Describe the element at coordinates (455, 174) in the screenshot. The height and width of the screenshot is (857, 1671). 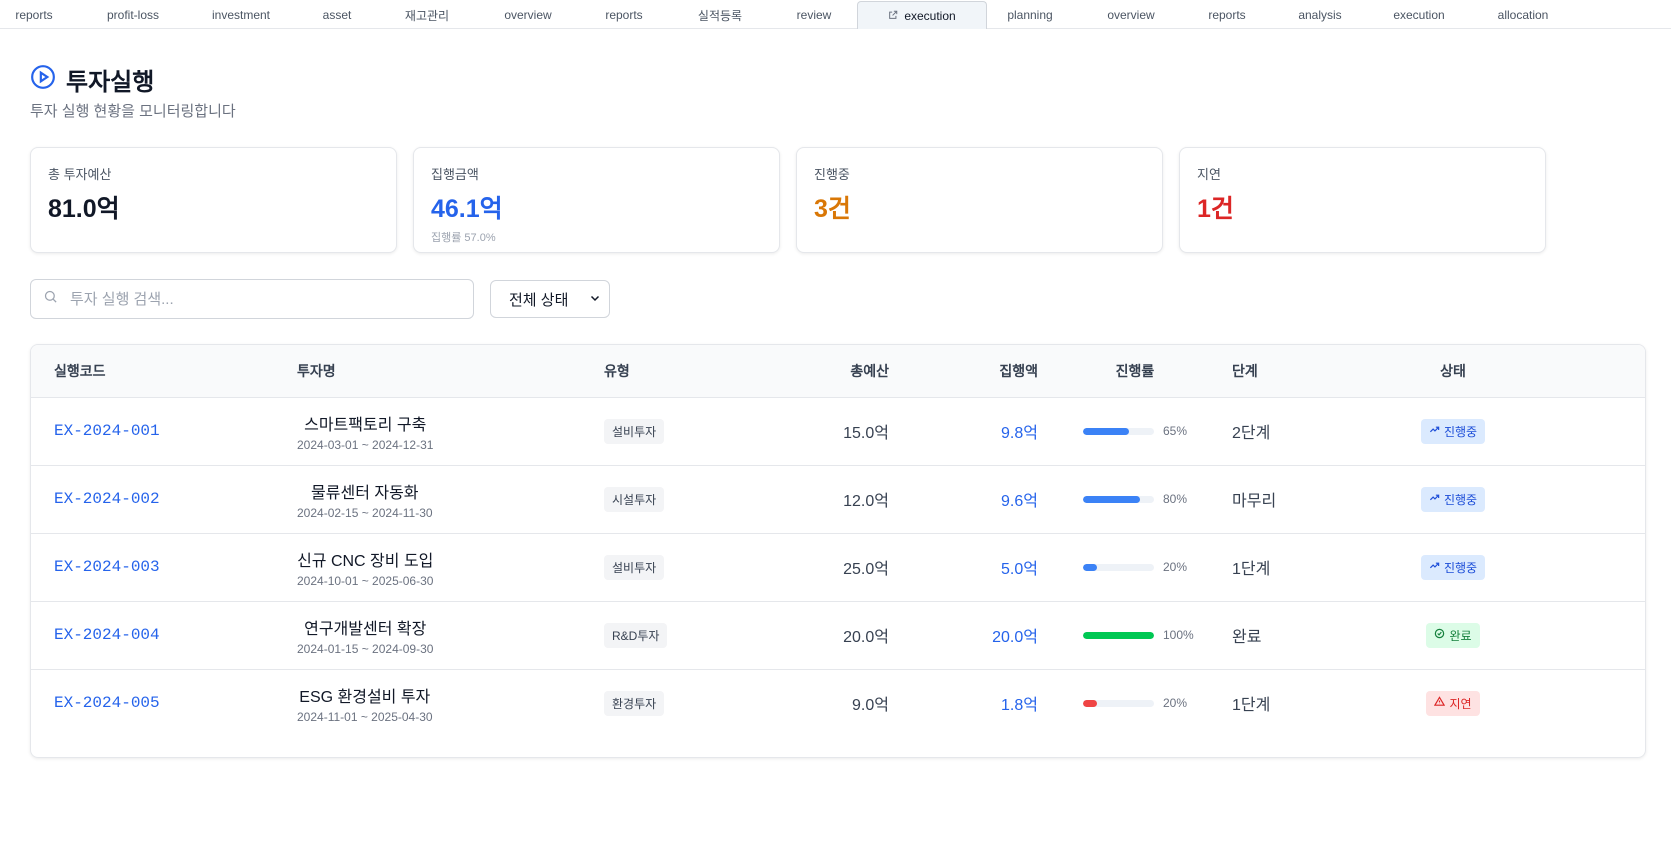
I see `stat-label: 집행금액` at that location.